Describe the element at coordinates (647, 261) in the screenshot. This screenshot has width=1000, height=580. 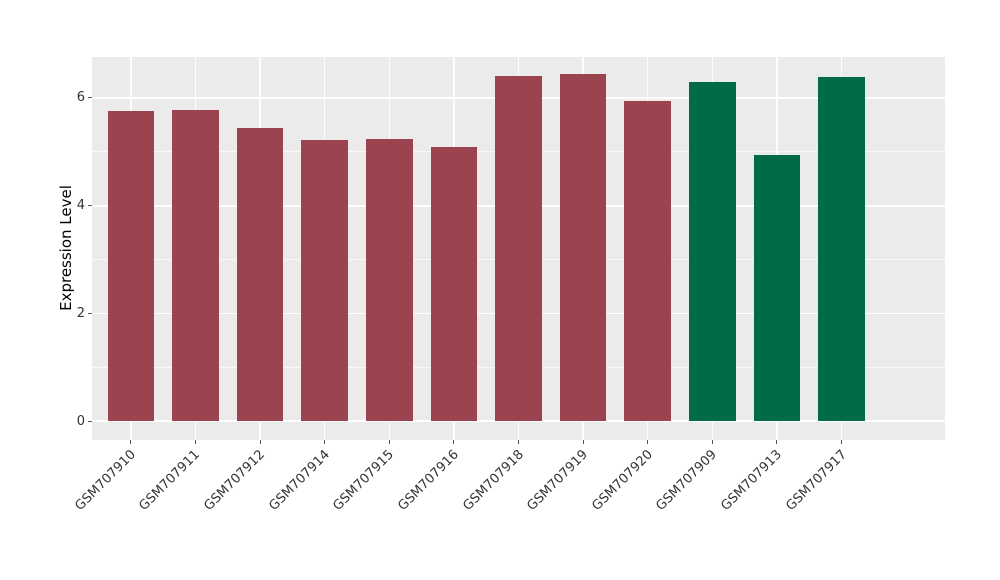
I see `bar-GSM707920` at that location.